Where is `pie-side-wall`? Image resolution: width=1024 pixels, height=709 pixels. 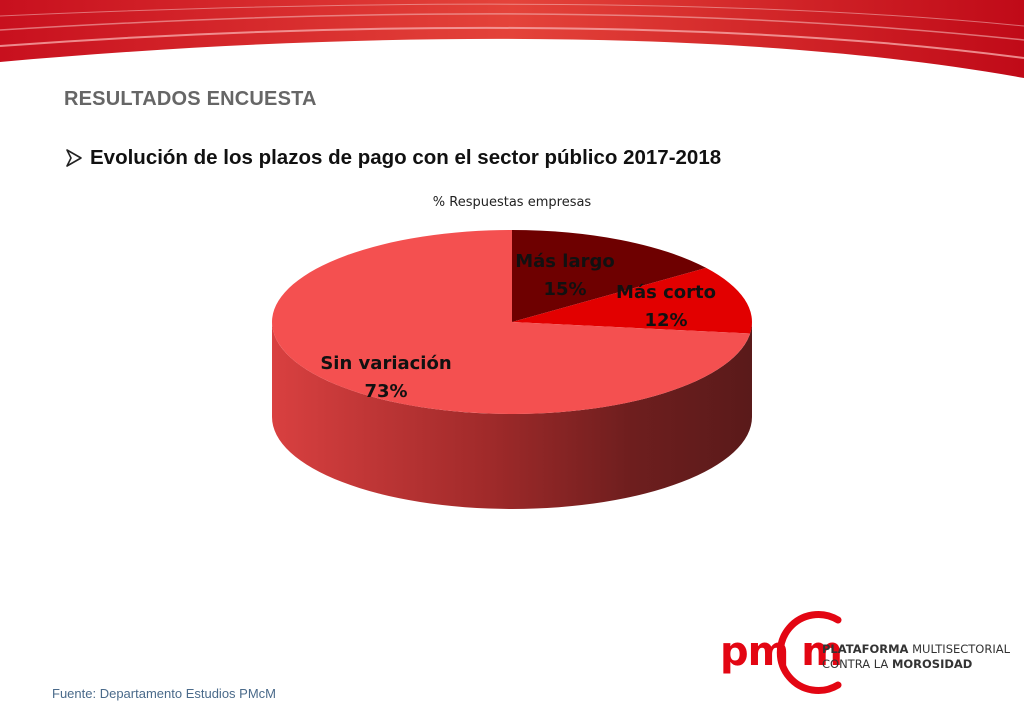 pie-side-wall is located at coordinates (512, 415).